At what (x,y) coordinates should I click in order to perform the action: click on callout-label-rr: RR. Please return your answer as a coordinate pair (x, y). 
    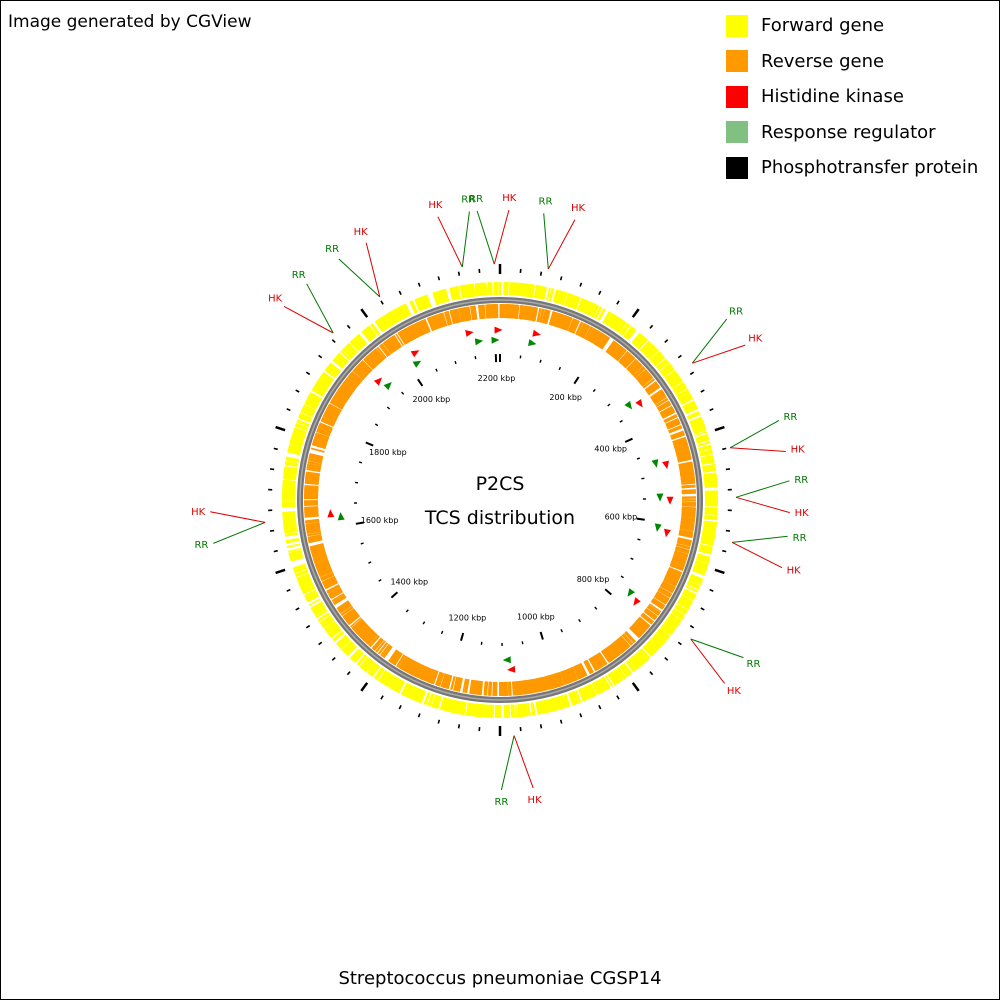
    Looking at the image, I should click on (299, 275).